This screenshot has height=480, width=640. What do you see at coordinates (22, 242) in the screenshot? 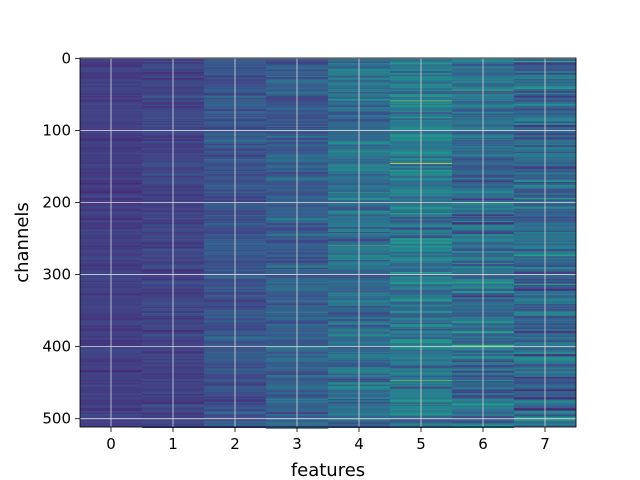
I see `y-axis-label: channels` at bounding box center [22, 242].